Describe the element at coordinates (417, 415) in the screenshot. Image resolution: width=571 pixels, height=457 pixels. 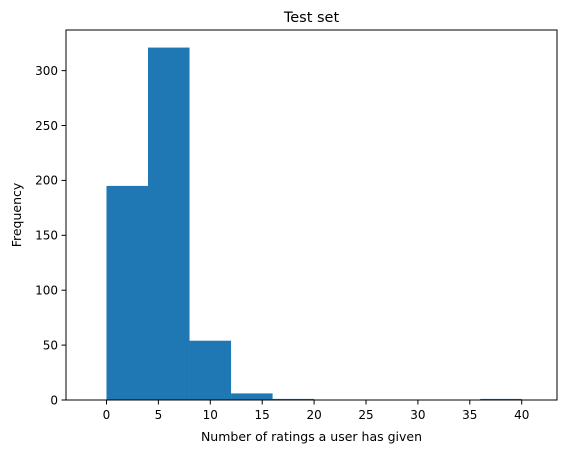
I see `x-tick-label: 30` at that location.